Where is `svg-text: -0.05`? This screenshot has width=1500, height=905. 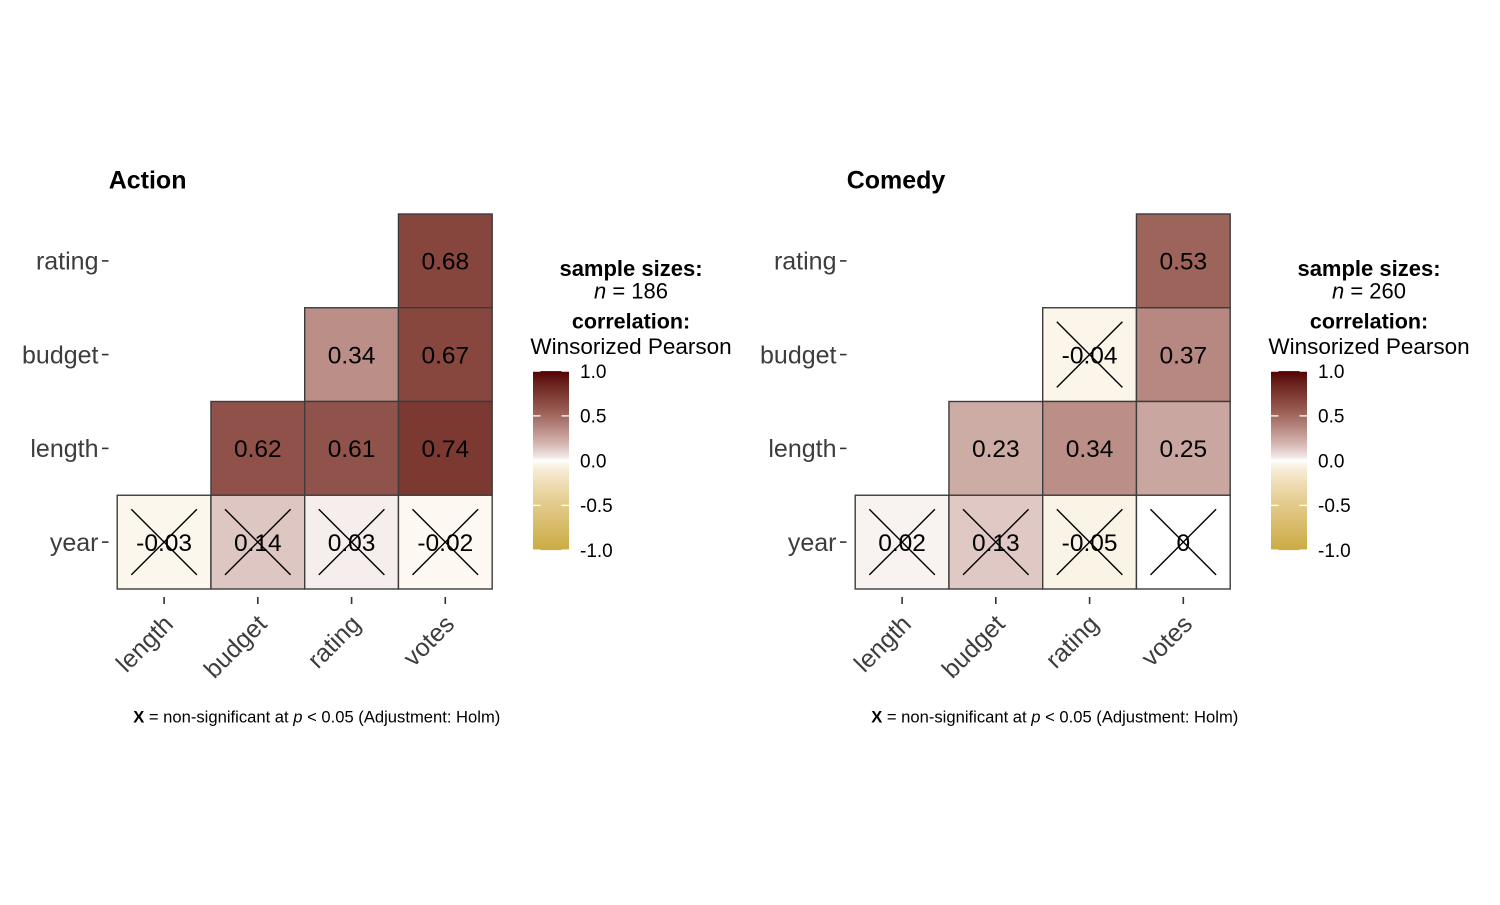
svg-text: -0.05 is located at coordinates (1090, 543).